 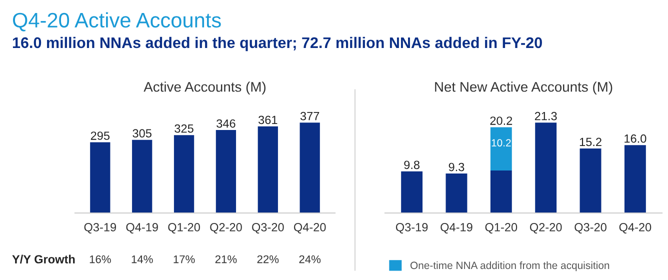 What do you see at coordinates (591, 142) in the screenshot?
I see `total-label: 15.2` at bounding box center [591, 142].